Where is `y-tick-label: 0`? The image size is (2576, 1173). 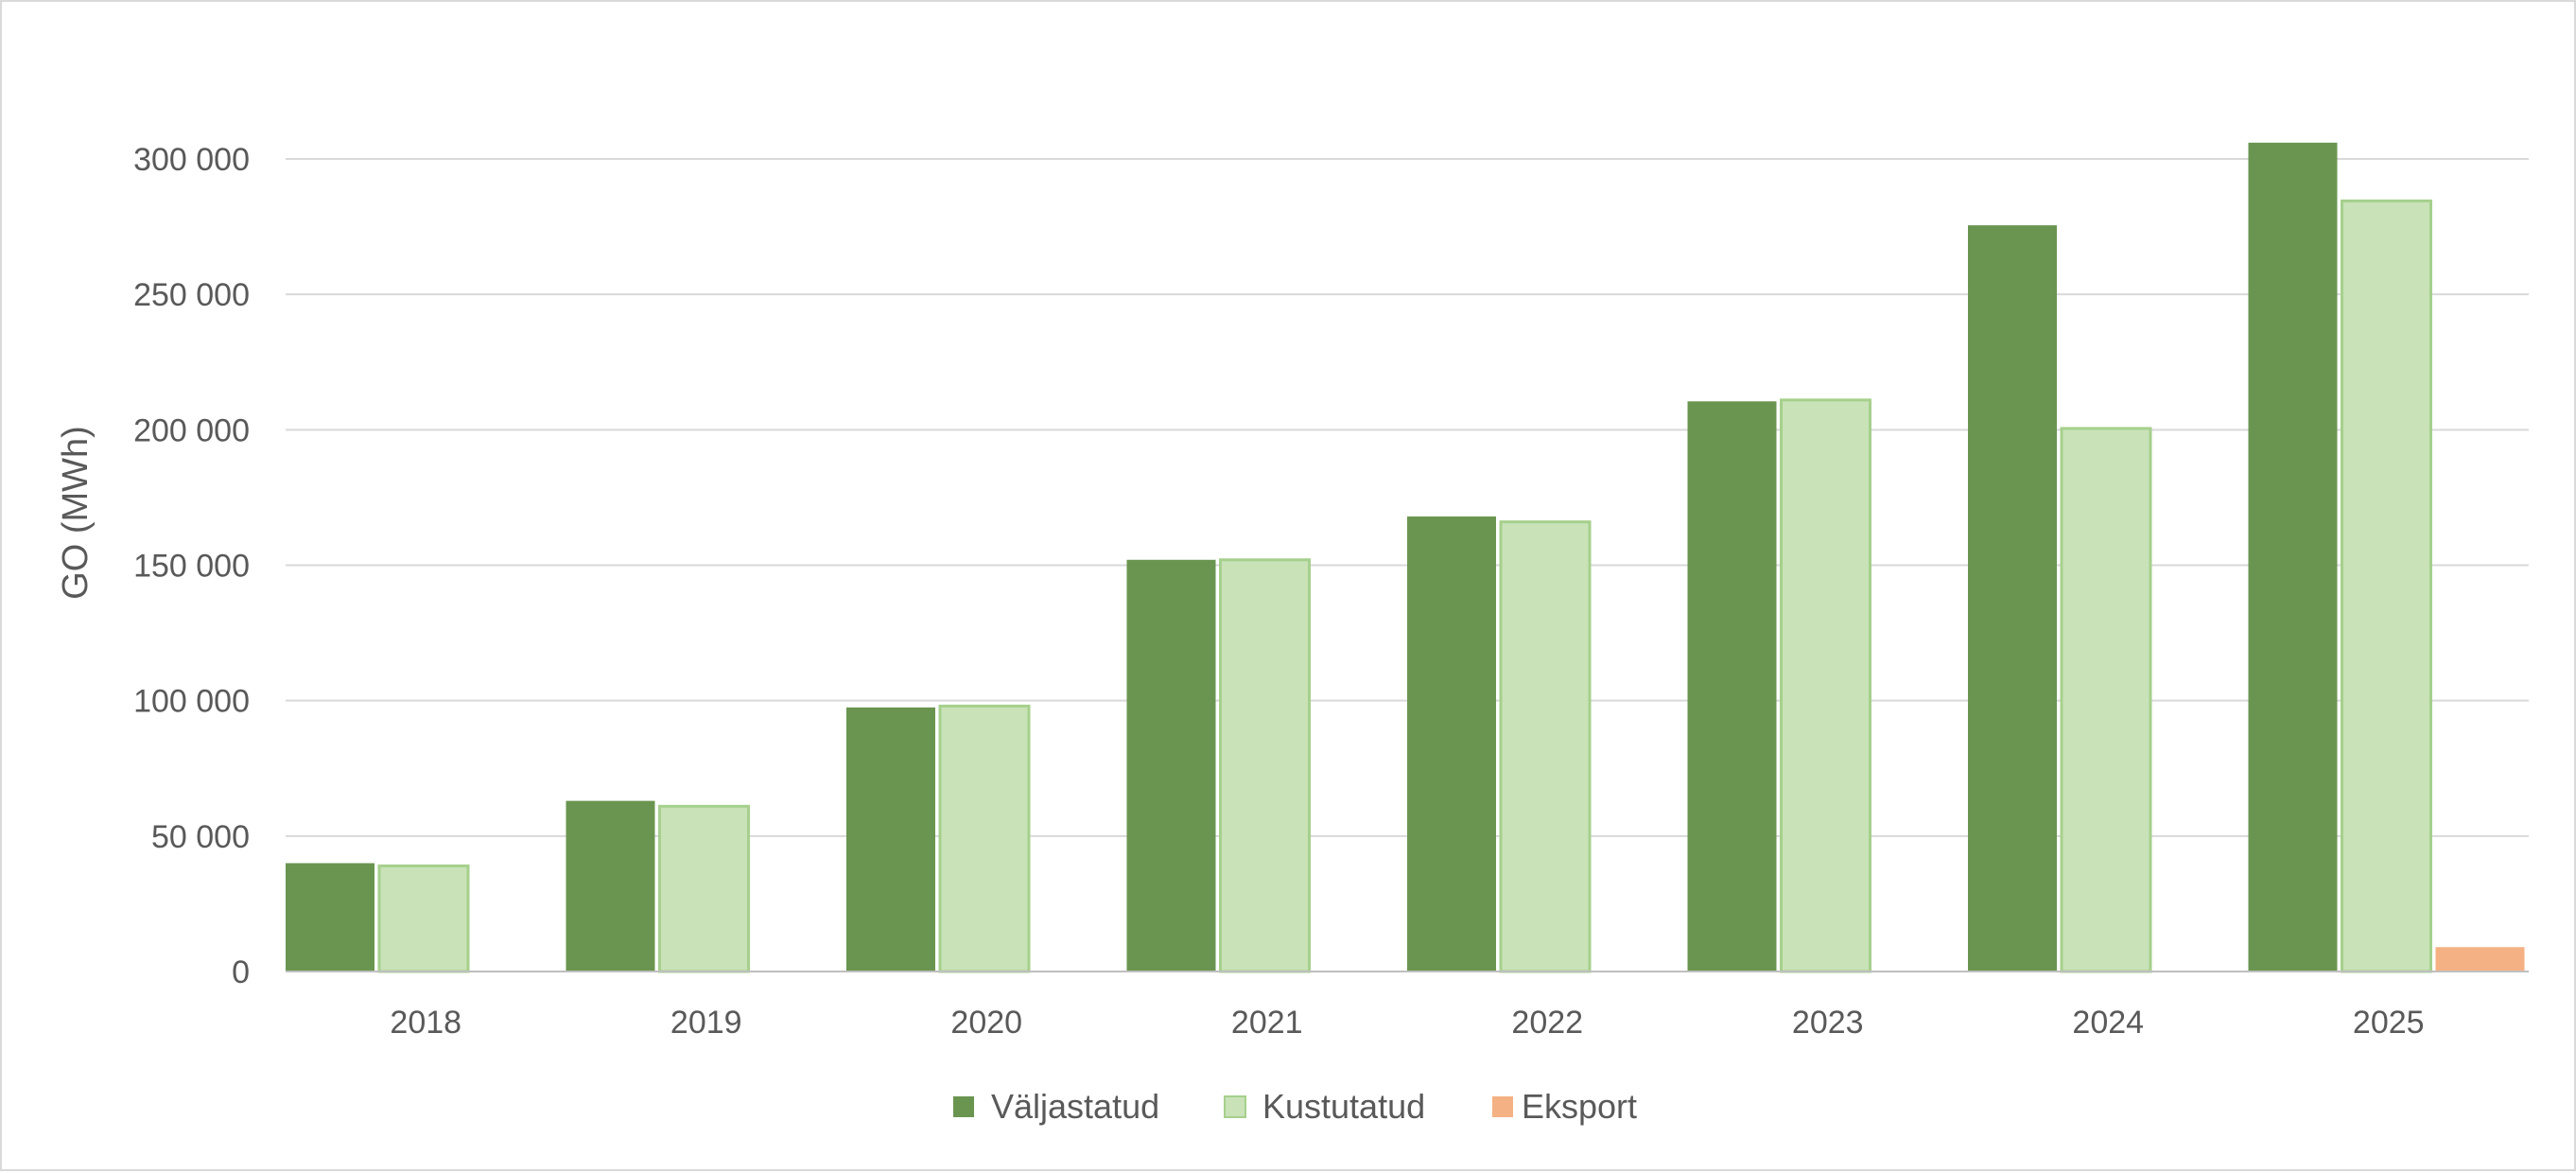
y-tick-label: 0 is located at coordinates (241, 972).